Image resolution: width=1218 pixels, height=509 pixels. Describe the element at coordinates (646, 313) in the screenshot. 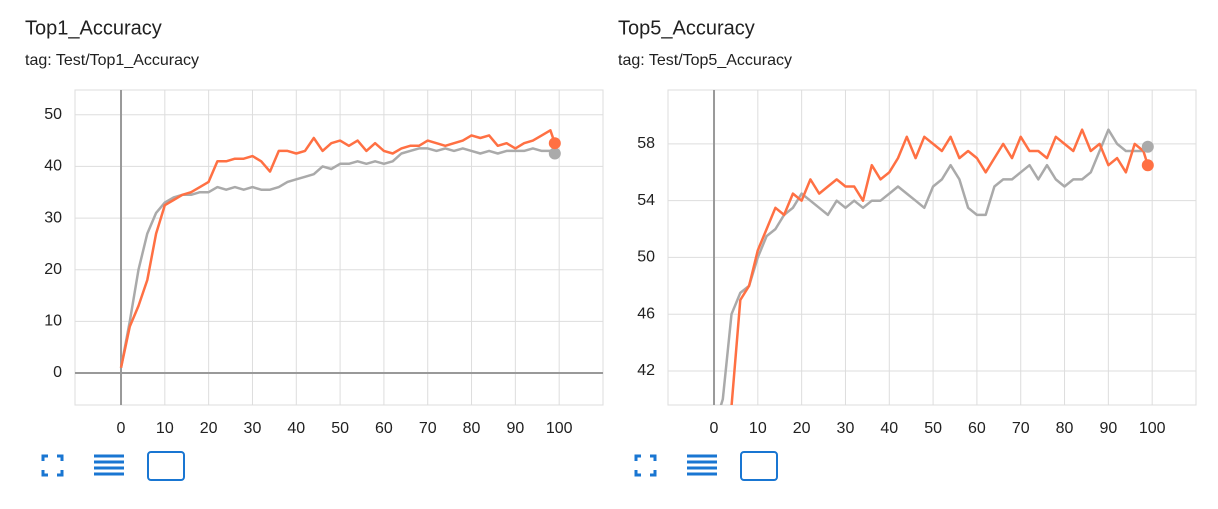

I see `y-tick-label: 46` at that location.